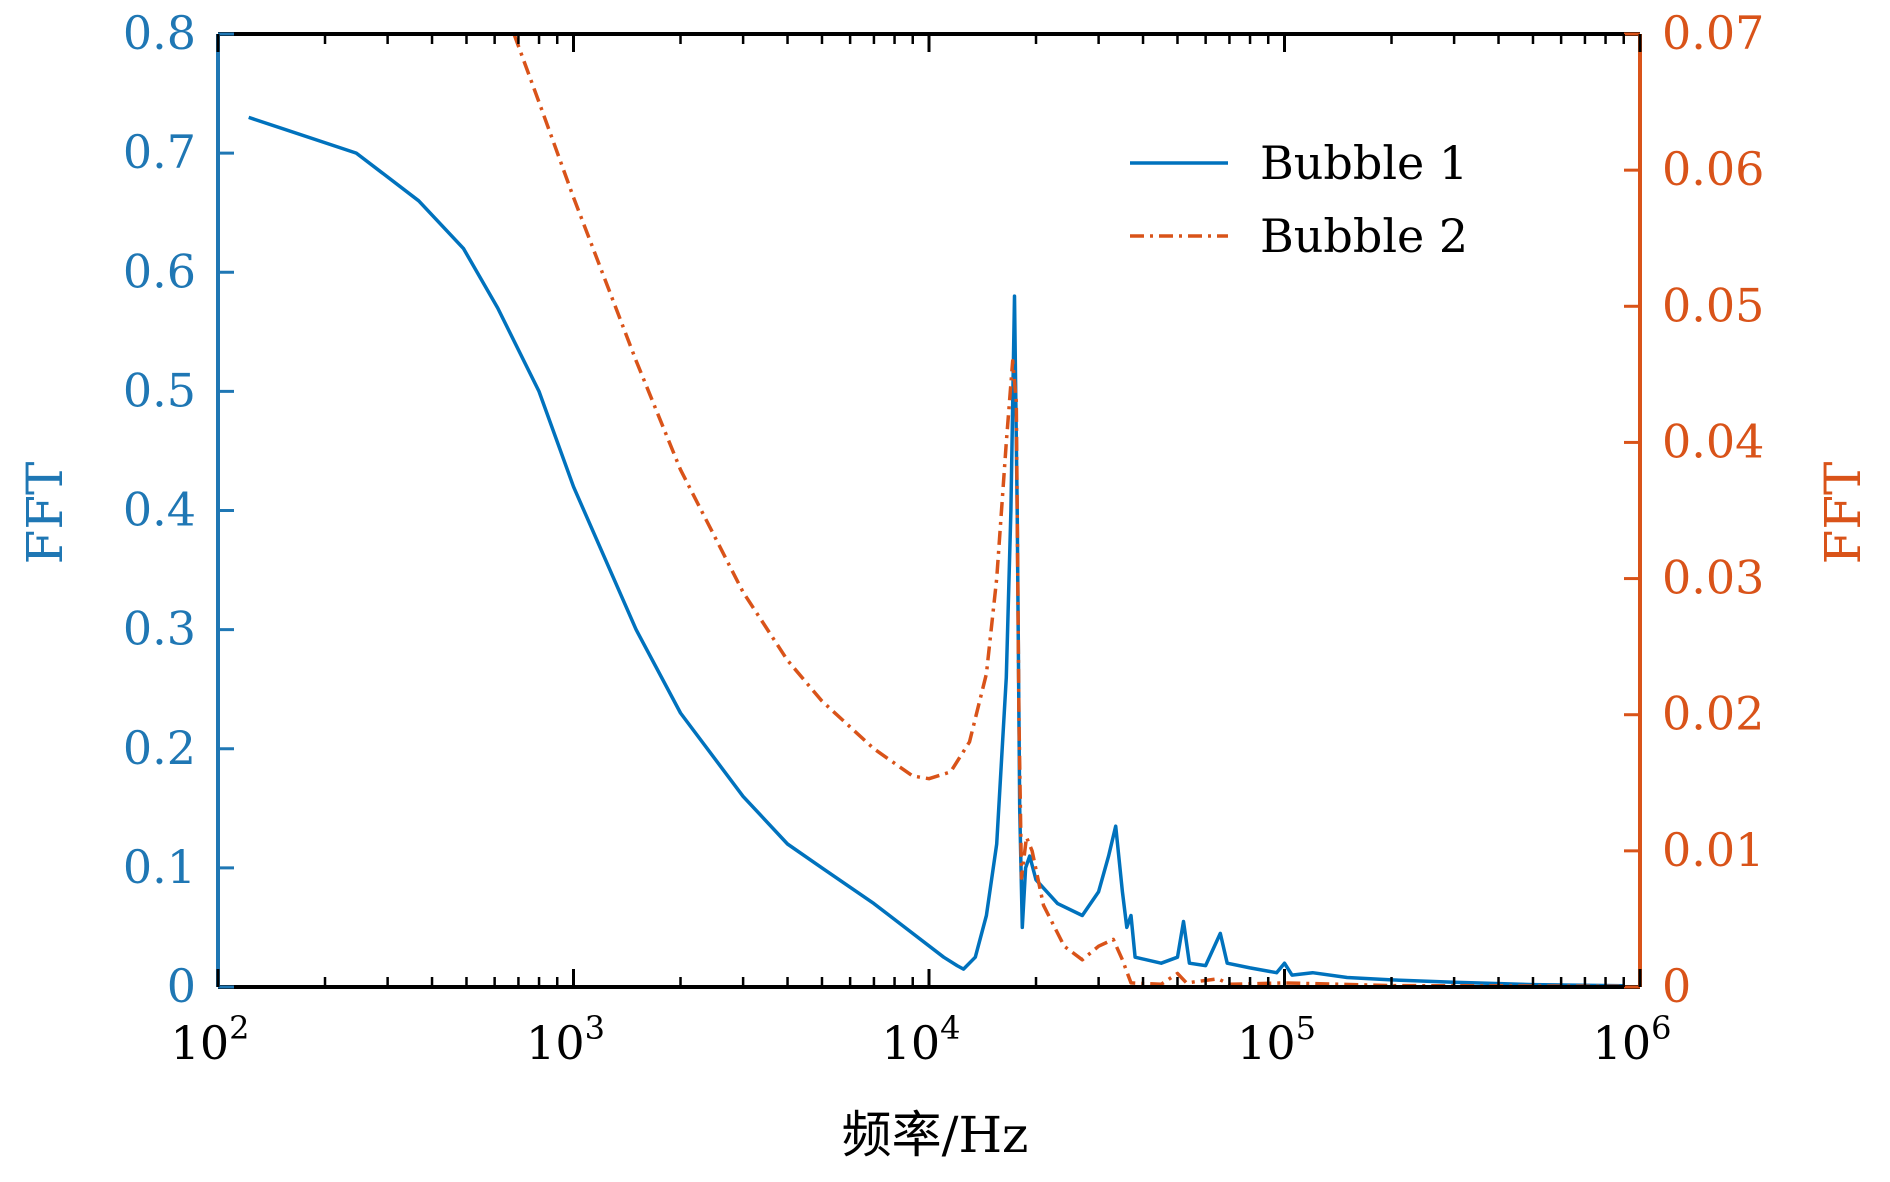  I want to click on x-tick-label: 10⁴, so click(921, 1039).